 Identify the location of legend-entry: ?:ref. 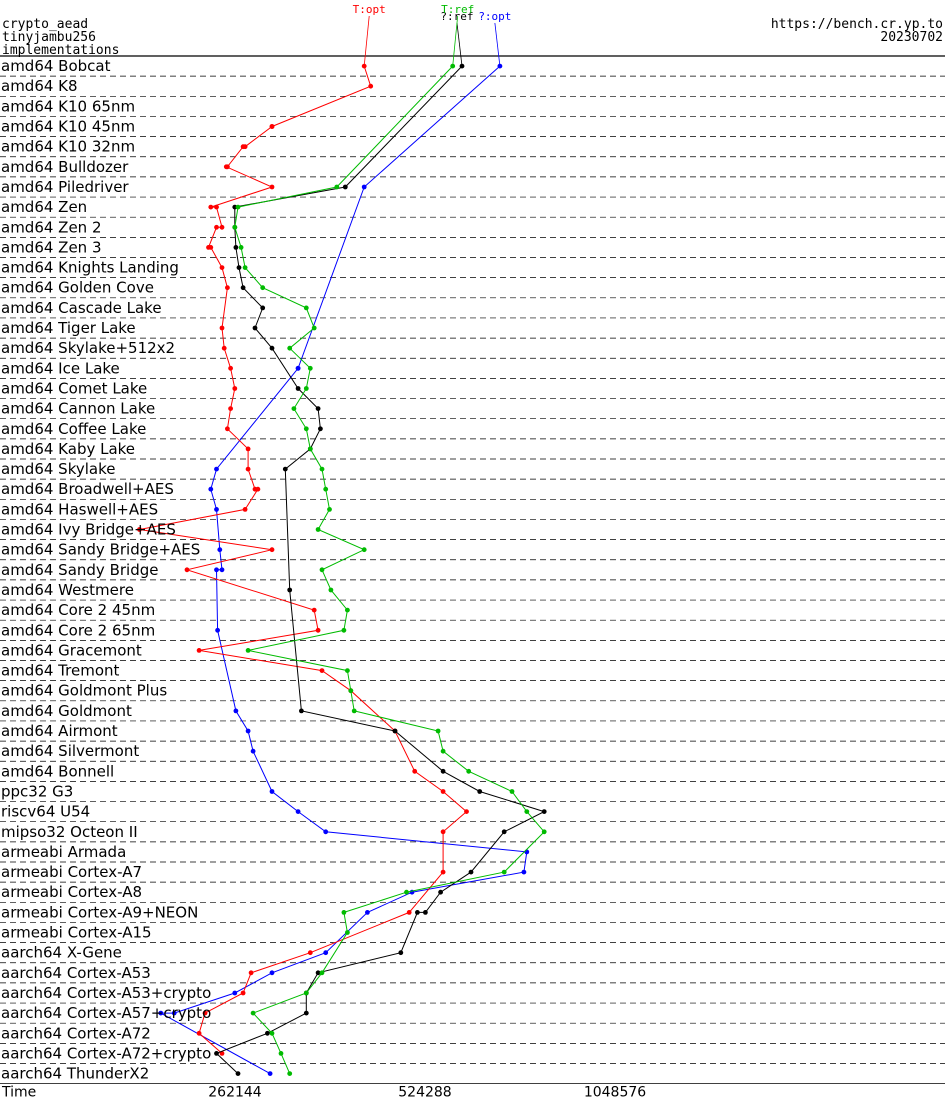
(456, 16).